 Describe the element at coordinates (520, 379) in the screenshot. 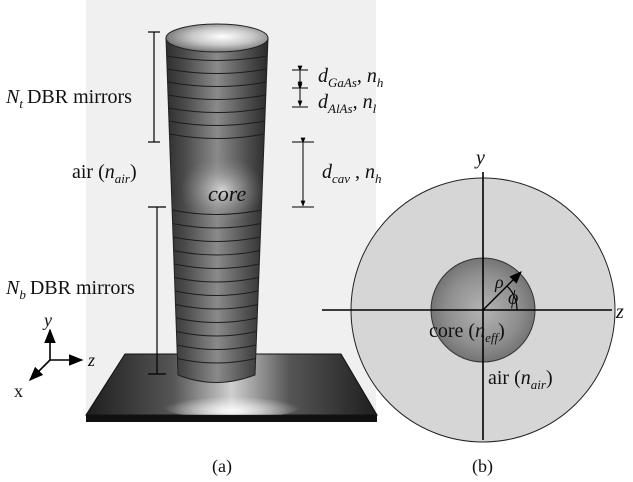

I see `air-label-b: air (nair)` at that location.